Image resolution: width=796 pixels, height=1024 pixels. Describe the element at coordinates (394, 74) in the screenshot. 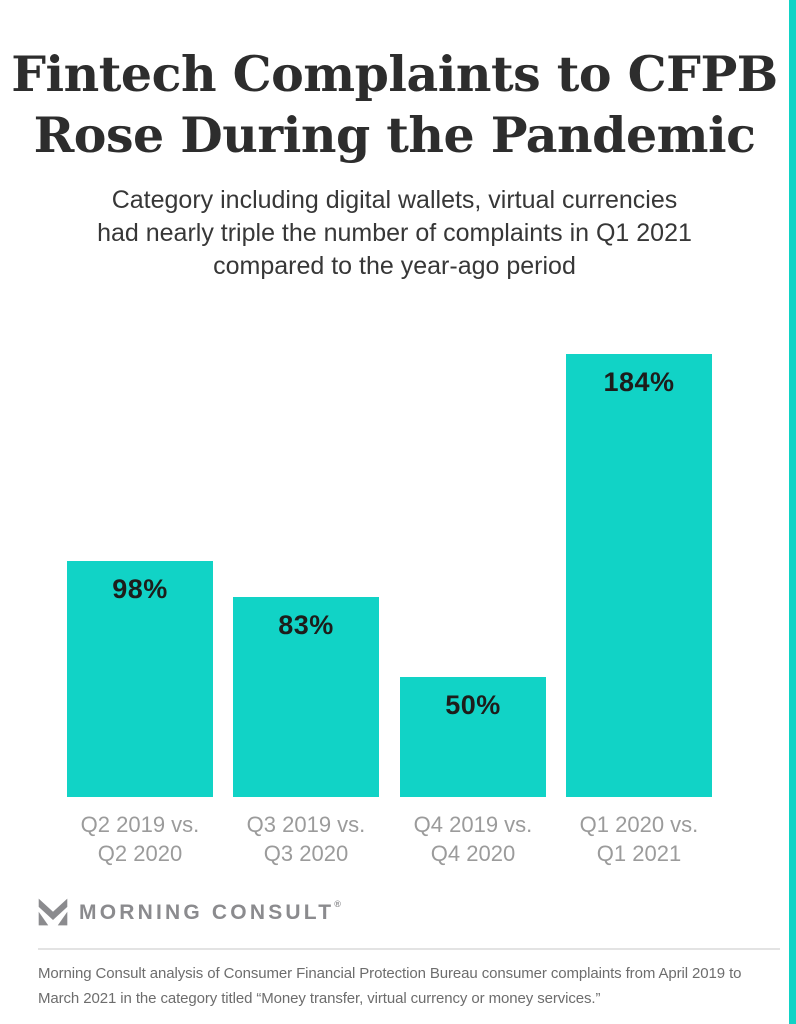

I see `chart-title-line-1: Fintech Complaints to CFPB` at that location.